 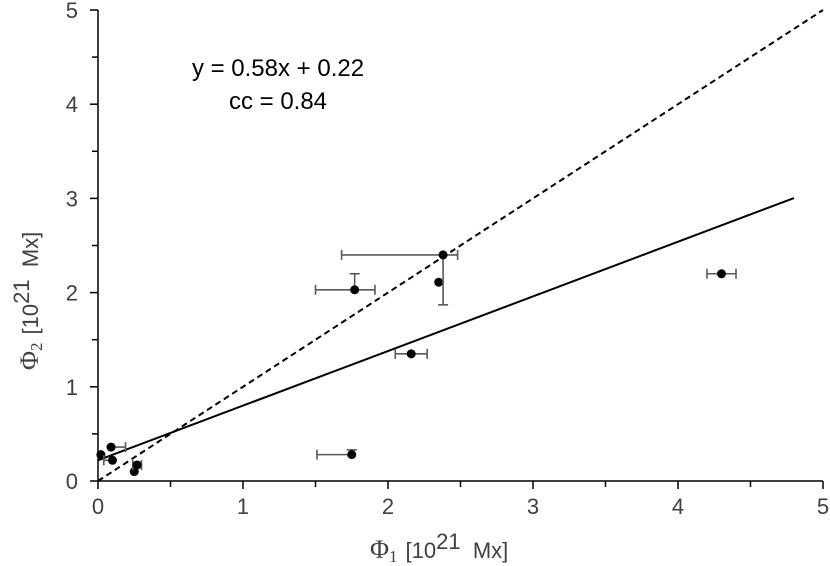 I want to click on y-tick-label: 1, so click(x=72, y=387).